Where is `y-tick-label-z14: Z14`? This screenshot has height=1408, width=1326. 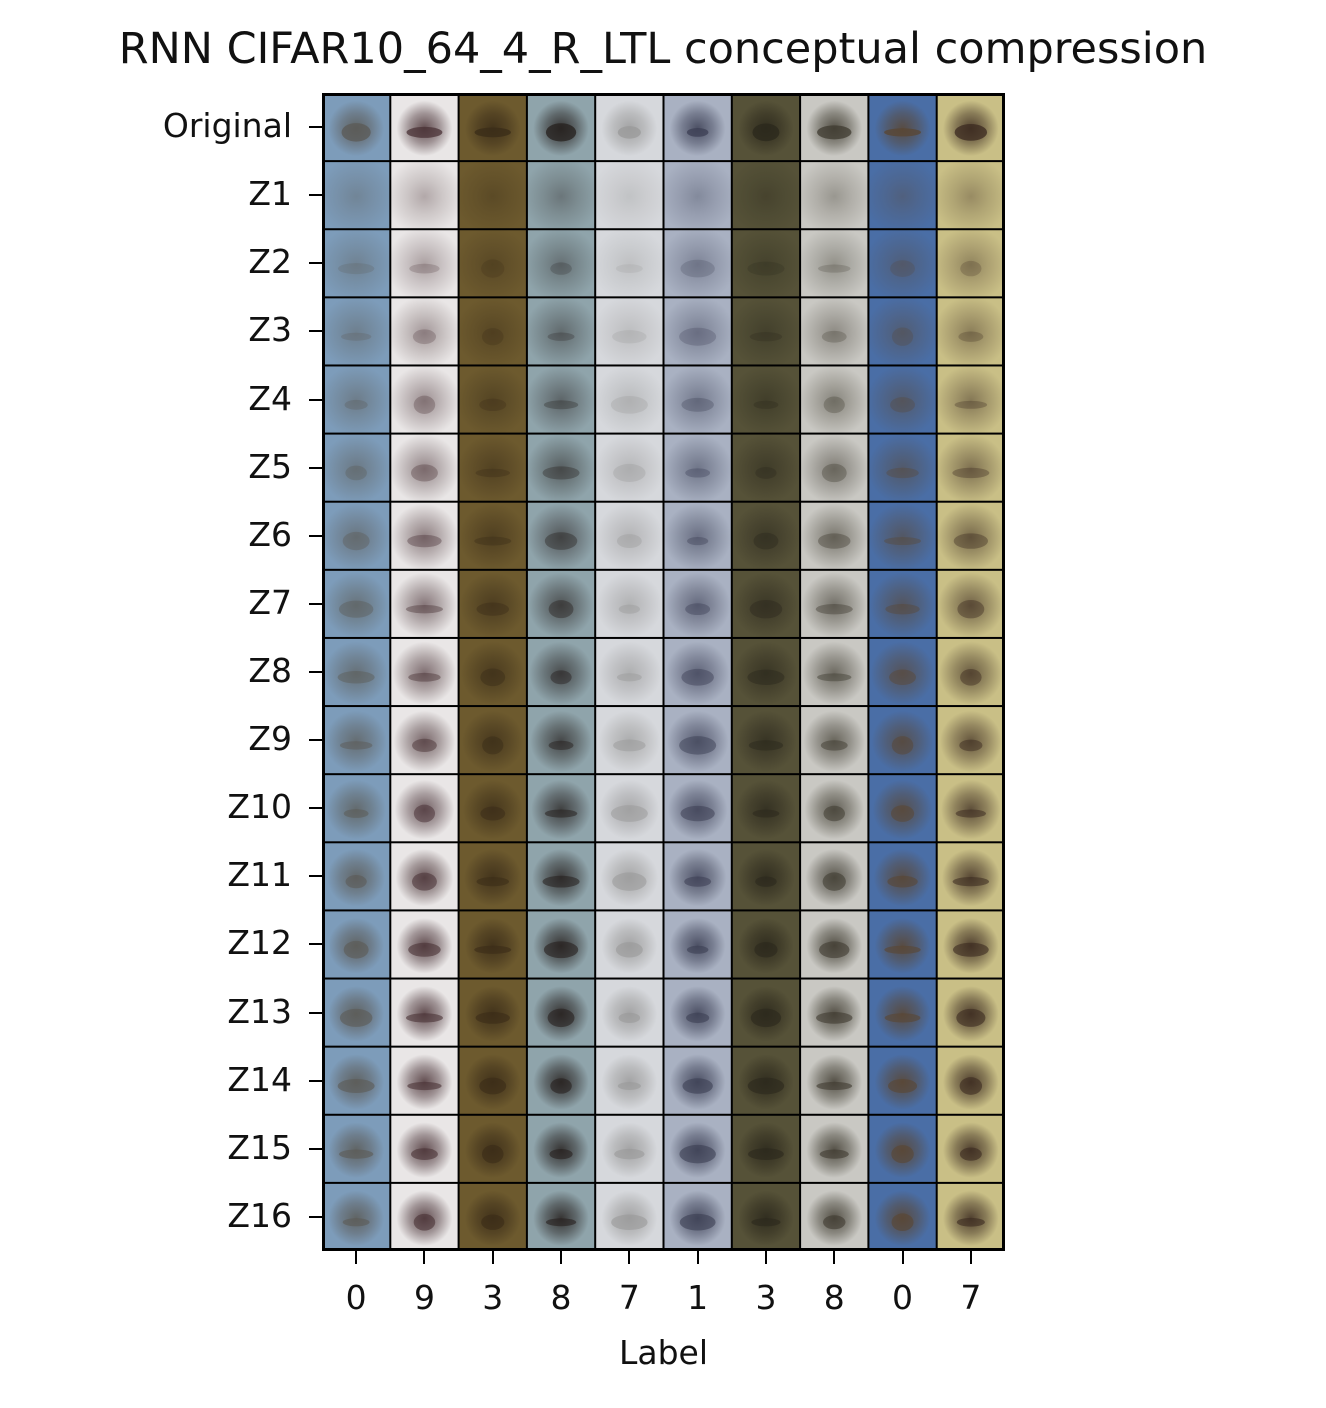
y-tick-label-z14: Z14 is located at coordinates (259, 1079).